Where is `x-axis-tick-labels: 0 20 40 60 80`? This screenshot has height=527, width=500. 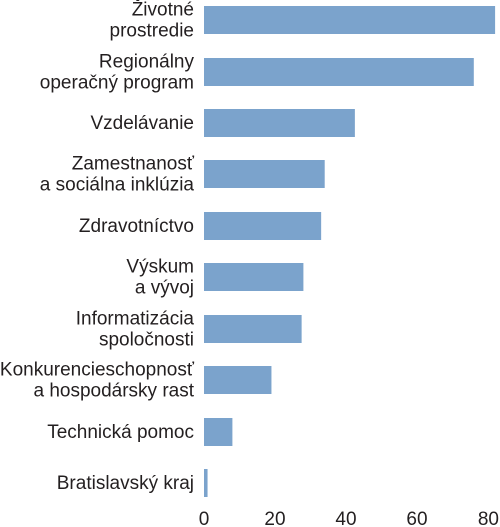
x-axis-tick-labels: 0 20 40 60 80 is located at coordinates (349, 518).